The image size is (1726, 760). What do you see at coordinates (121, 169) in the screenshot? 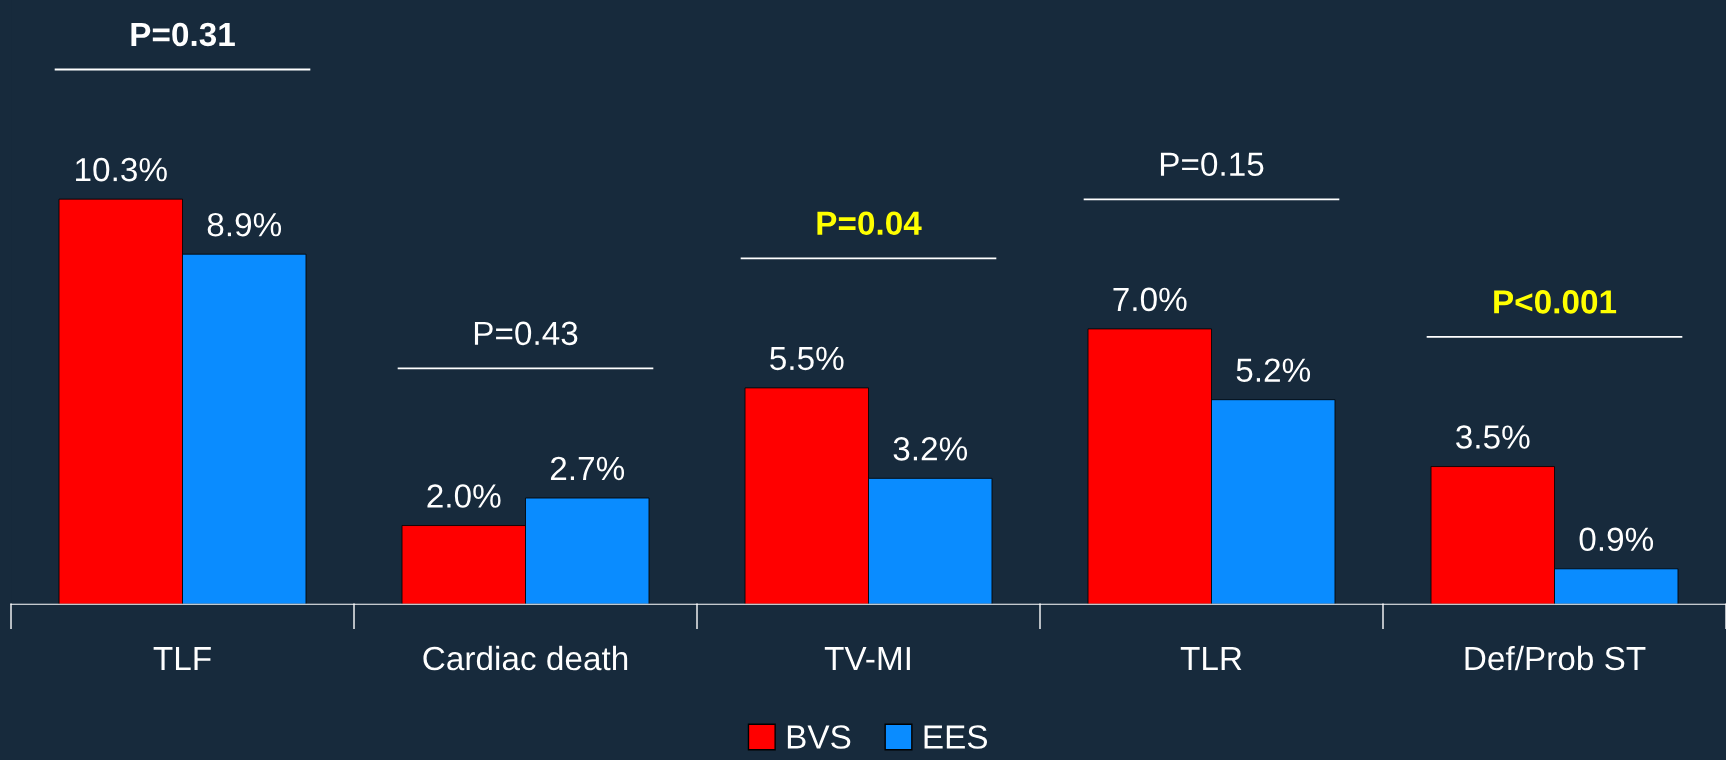
I see `data-label: 10.3%` at bounding box center [121, 169].